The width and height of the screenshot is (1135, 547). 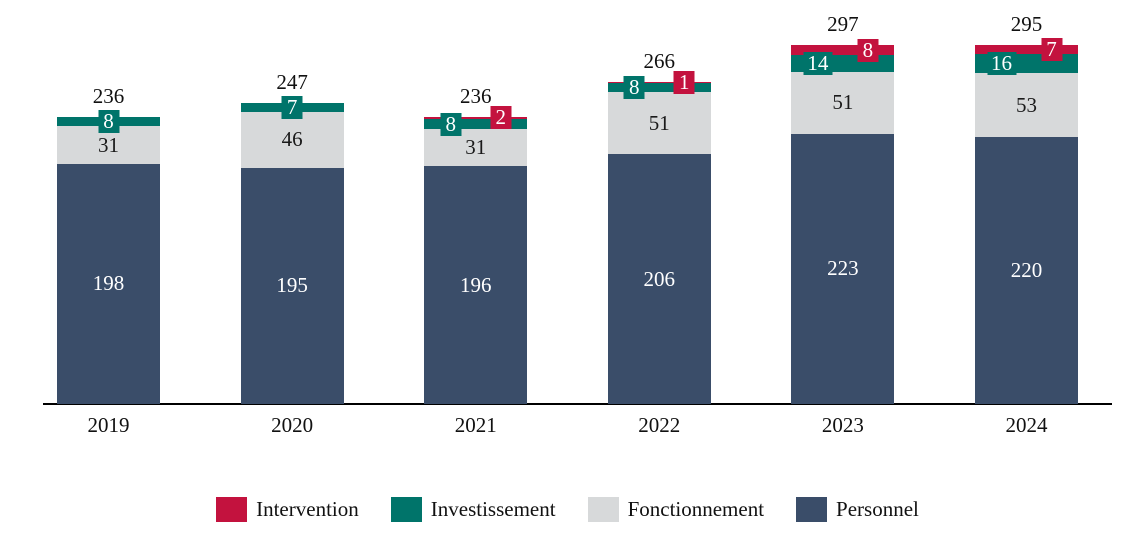 What do you see at coordinates (577, 404) in the screenshot?
I see `x-axis-line` at bounding box center [577, 404].